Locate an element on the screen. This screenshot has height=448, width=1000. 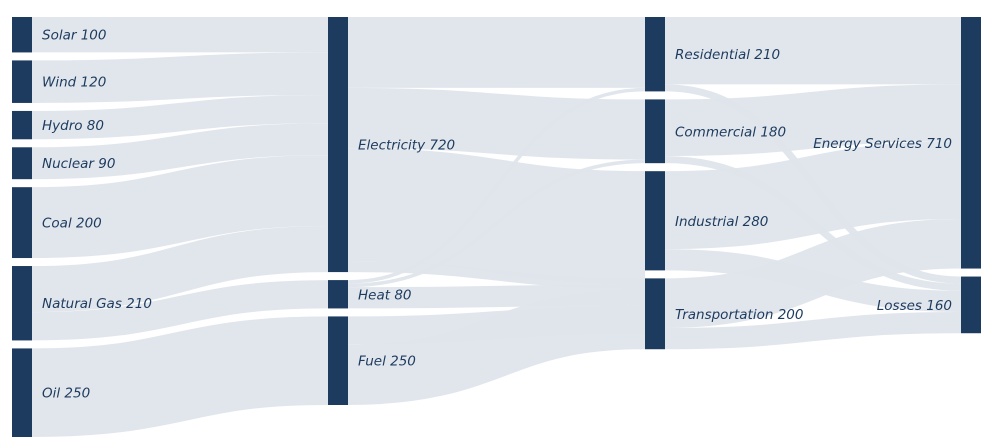
node-label-natural-gas: Natural Gas 210 is located at coordinates (97, 304).